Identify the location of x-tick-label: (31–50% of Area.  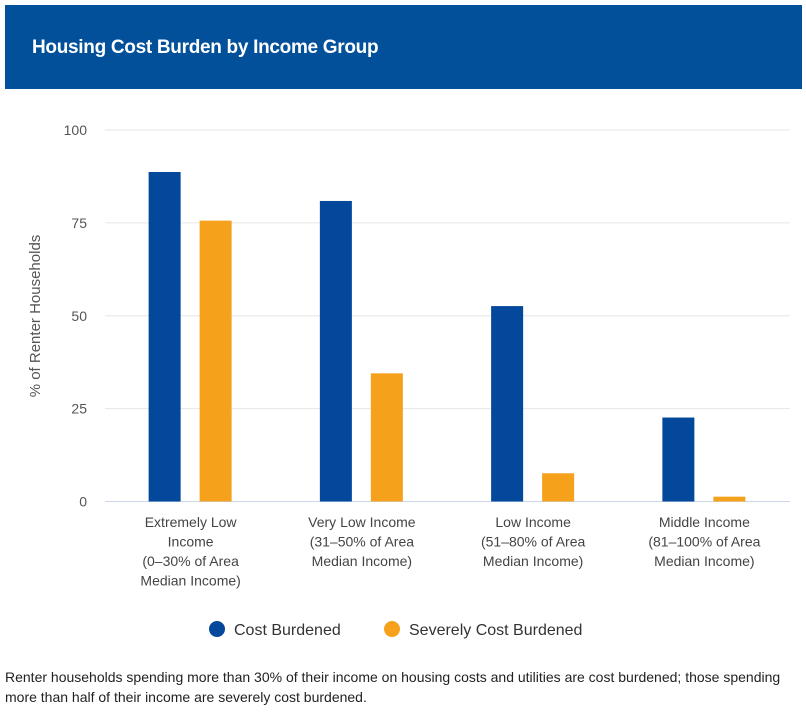
(362, 542).